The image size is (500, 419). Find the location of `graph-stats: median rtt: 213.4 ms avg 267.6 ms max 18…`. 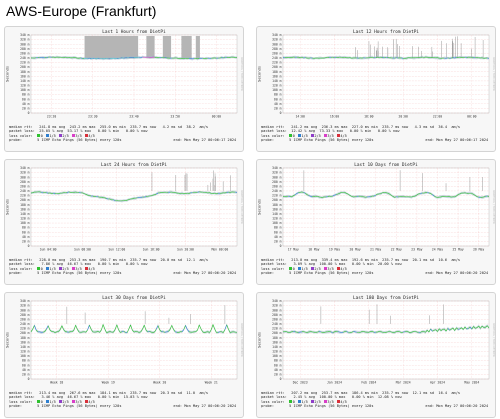

graph-stats: median rtt: 213.4 ms avg 267.6 ms max 18… is located at coordinates (126, 399).